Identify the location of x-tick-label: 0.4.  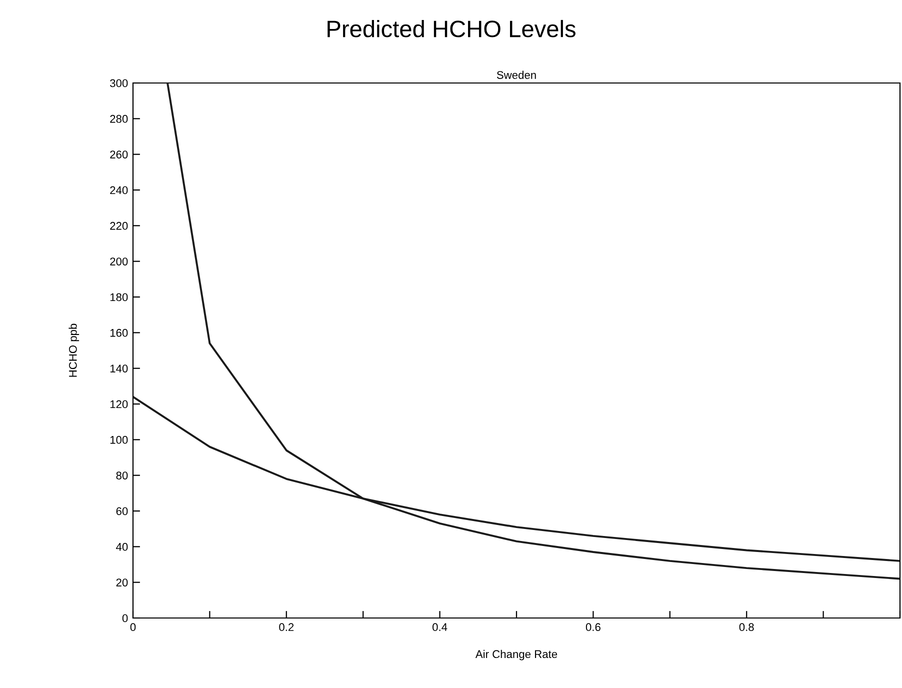
(440, 627).